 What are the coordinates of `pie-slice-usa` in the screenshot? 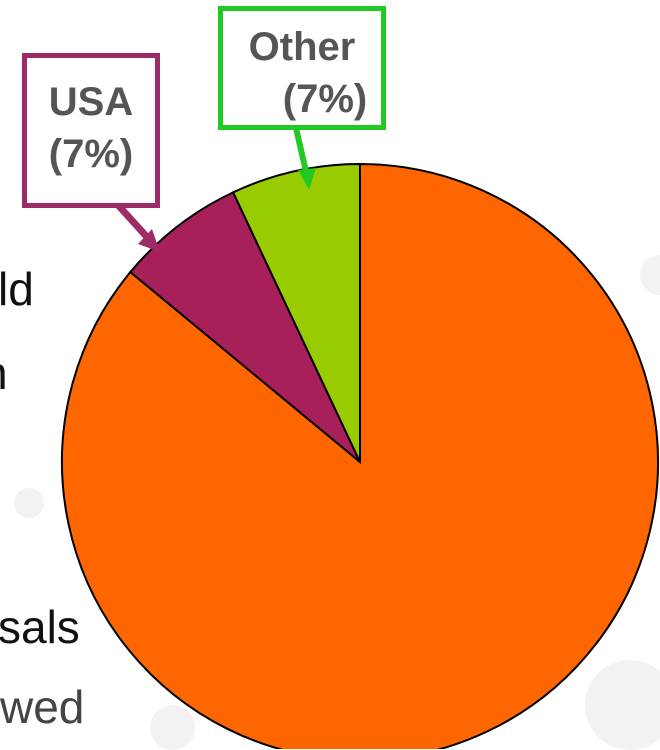 It's located at (244, 327).